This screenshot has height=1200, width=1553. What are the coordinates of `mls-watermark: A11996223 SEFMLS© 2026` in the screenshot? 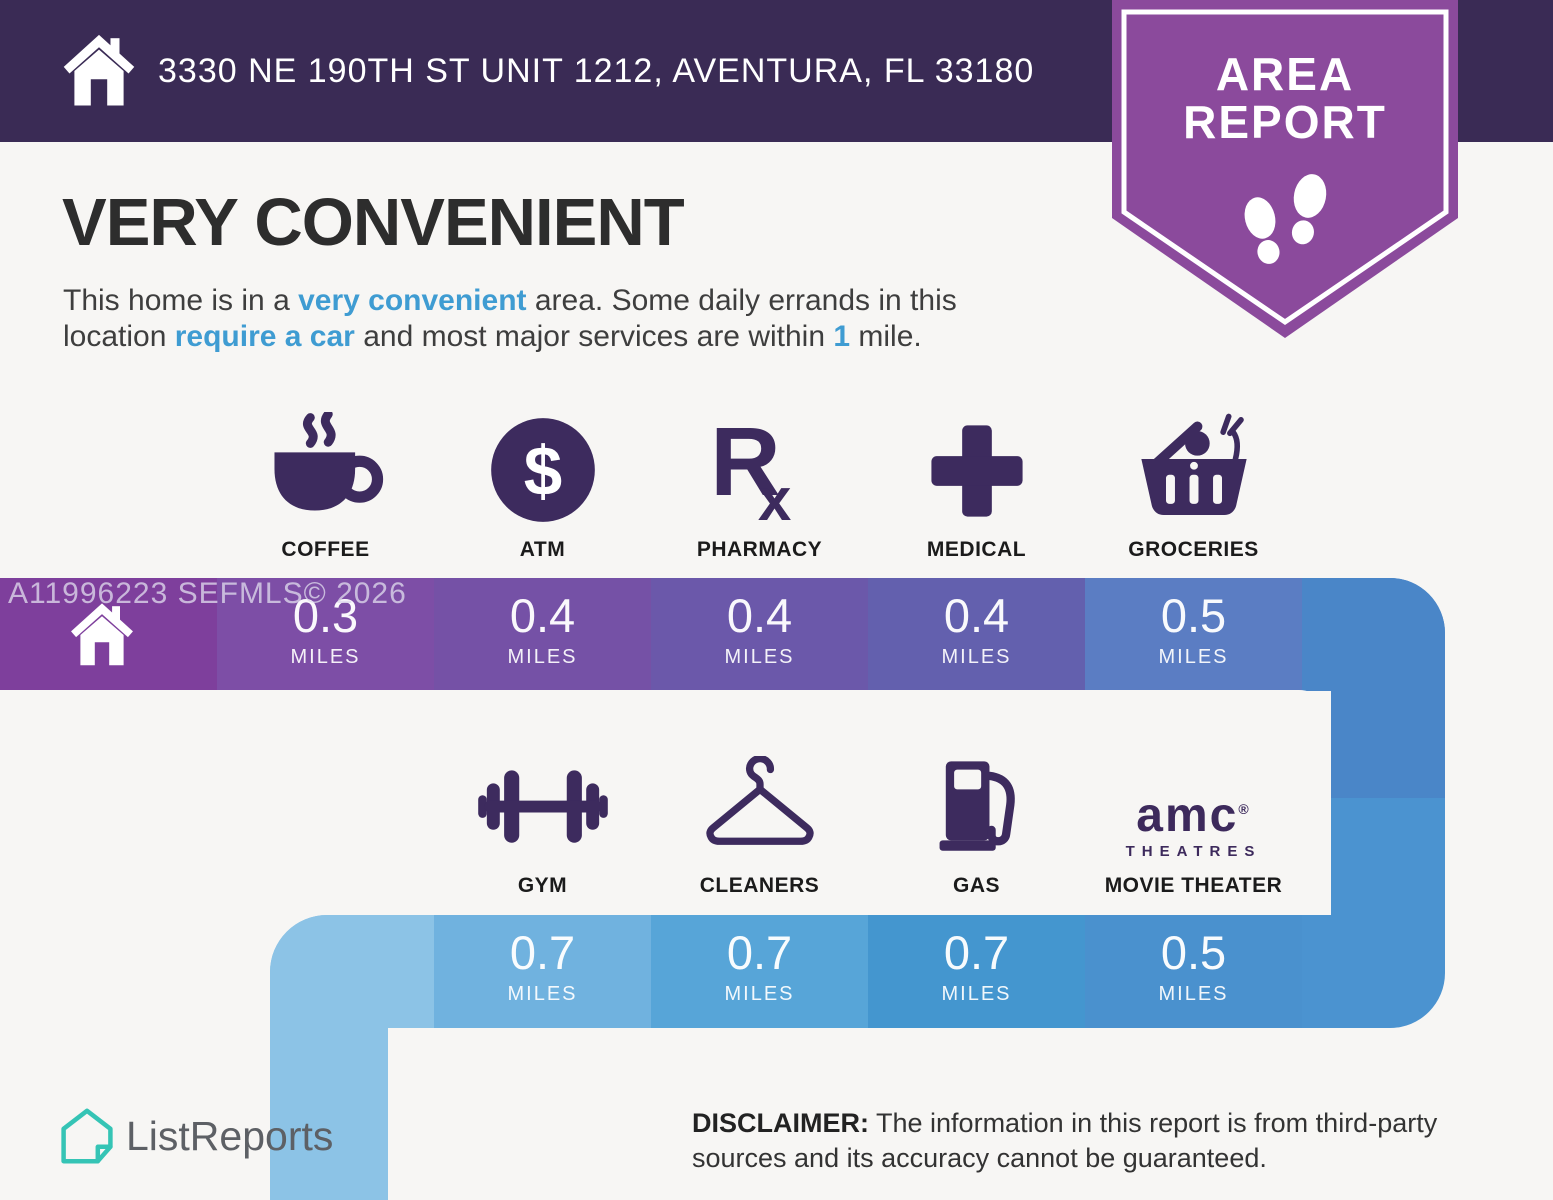 It's located at (207, 593).